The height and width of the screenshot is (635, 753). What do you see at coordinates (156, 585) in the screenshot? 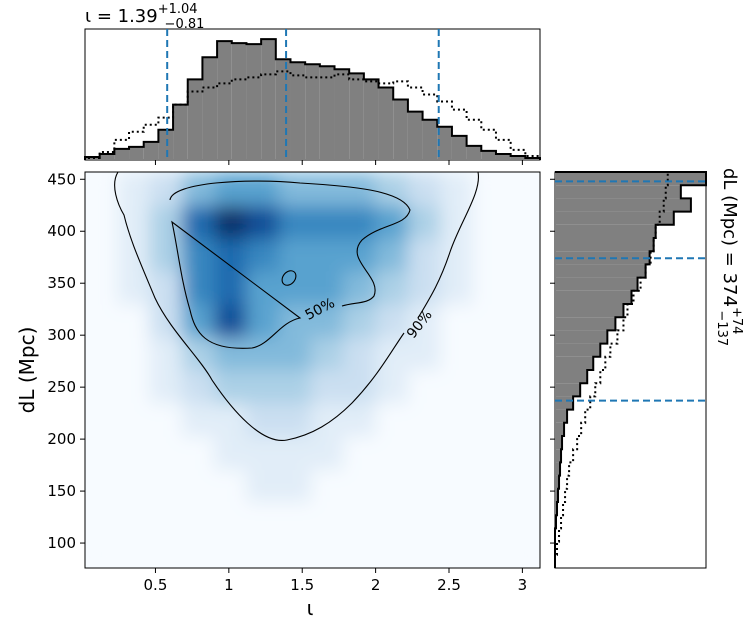
I see `x-tick-label: 0.5` at bounding box center [156, 585].